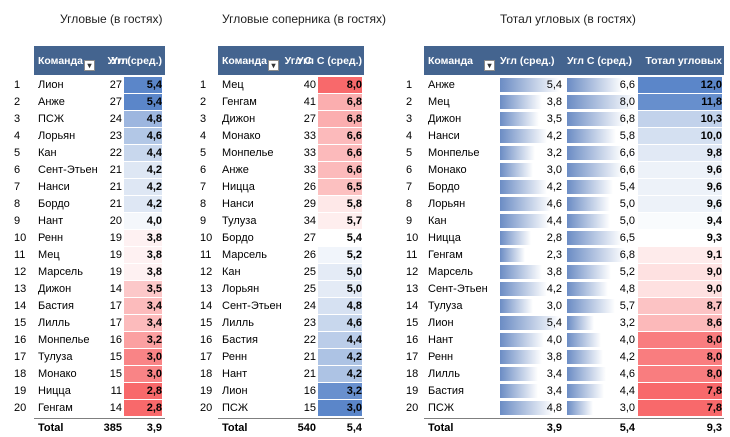  I want to click on corners-avg-cell: 2,8, so click(154, 408).